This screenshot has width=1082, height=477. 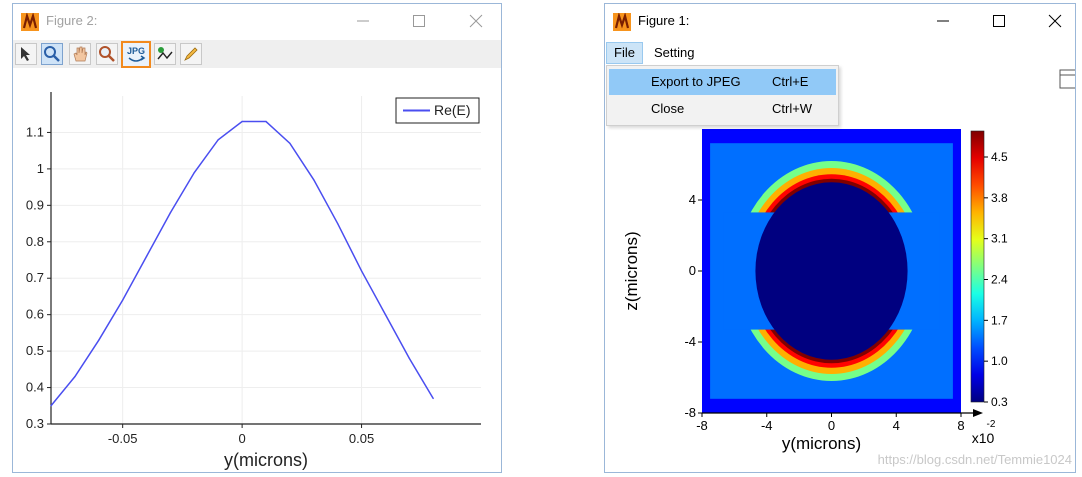 What do you see at coordinates (896, 425) in the screenshot?
I see `x-tick-label: 4` at bounding box center [896, 425].